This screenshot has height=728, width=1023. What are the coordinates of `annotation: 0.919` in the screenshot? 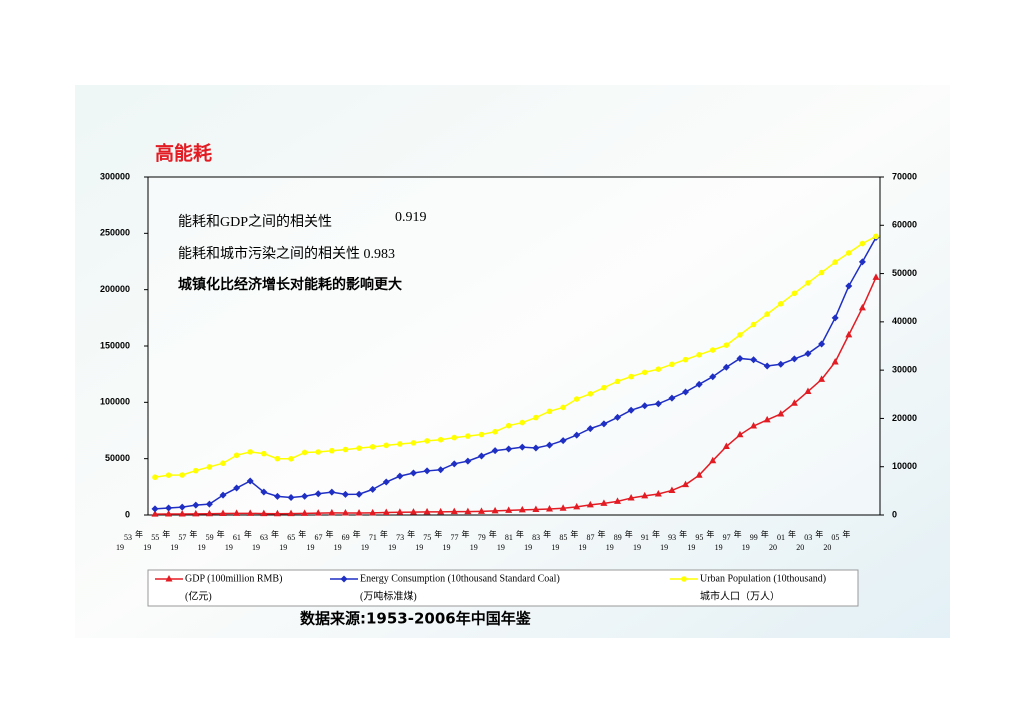 It's located at (411, 217).